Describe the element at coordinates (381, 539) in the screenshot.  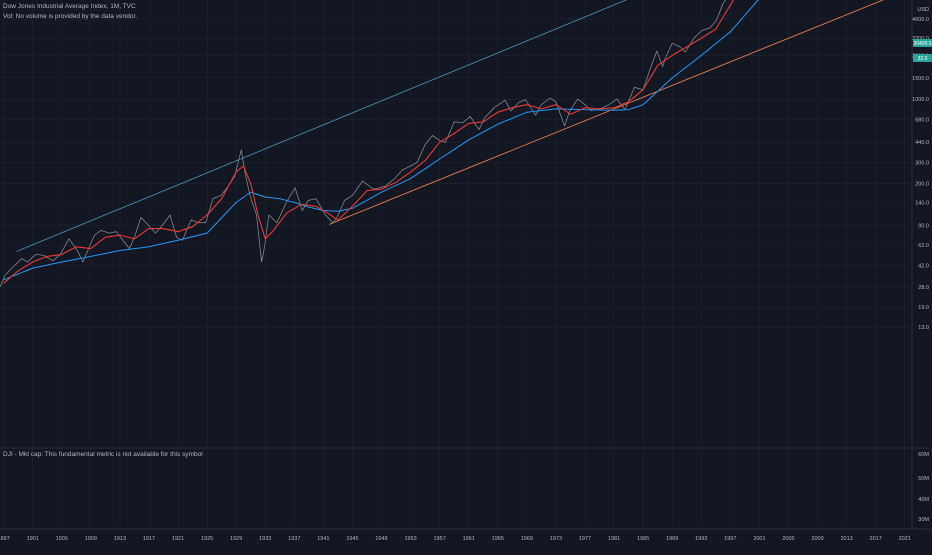
I see `x-tick-label: 1949` at that location.